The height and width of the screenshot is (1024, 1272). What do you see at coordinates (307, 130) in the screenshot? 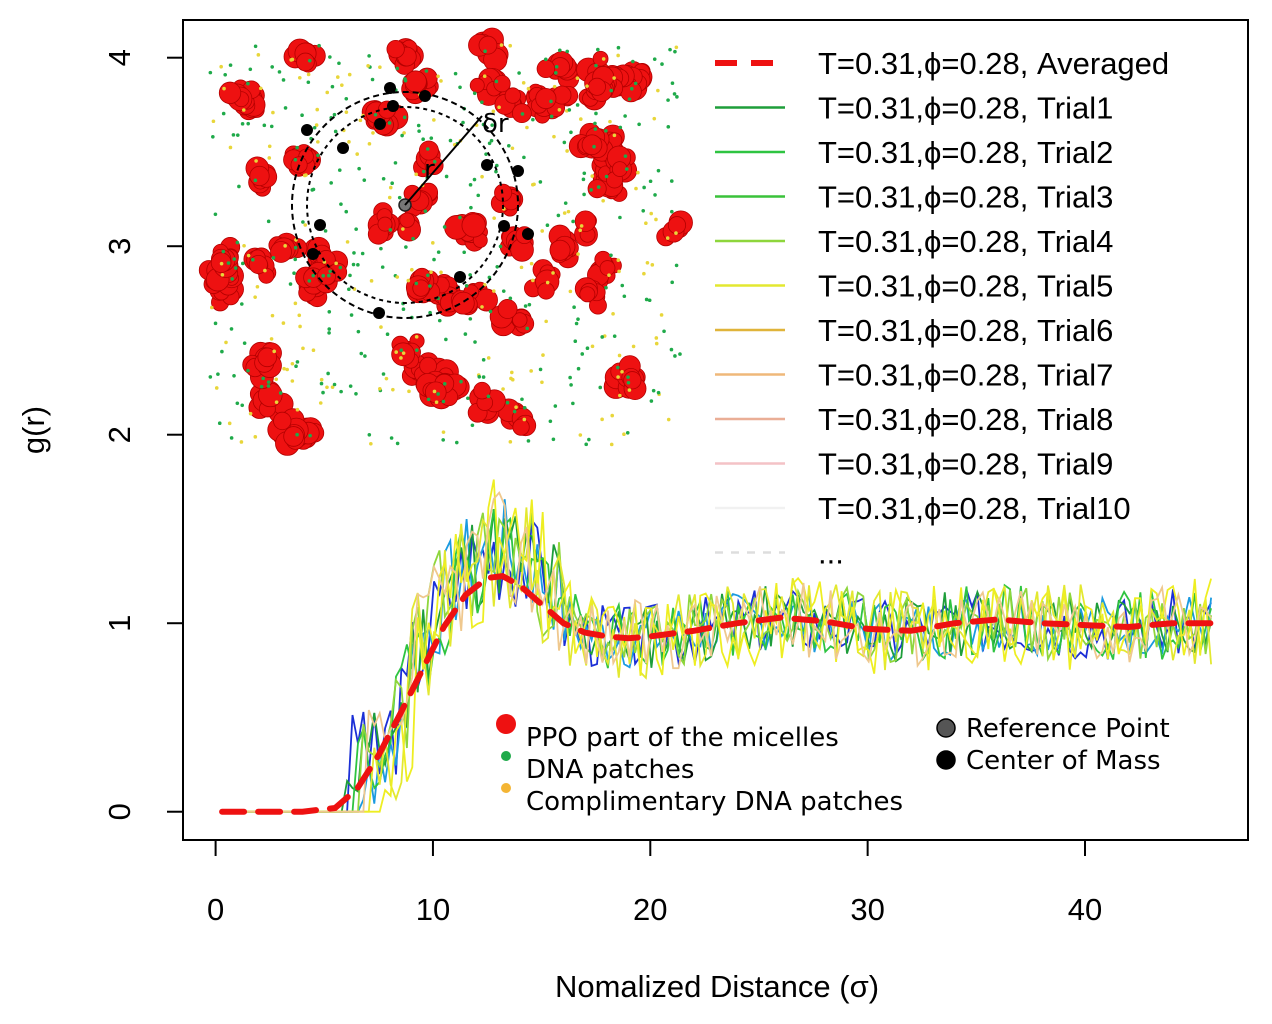
I see `center-of-mass` at bounding box center [307, 130].